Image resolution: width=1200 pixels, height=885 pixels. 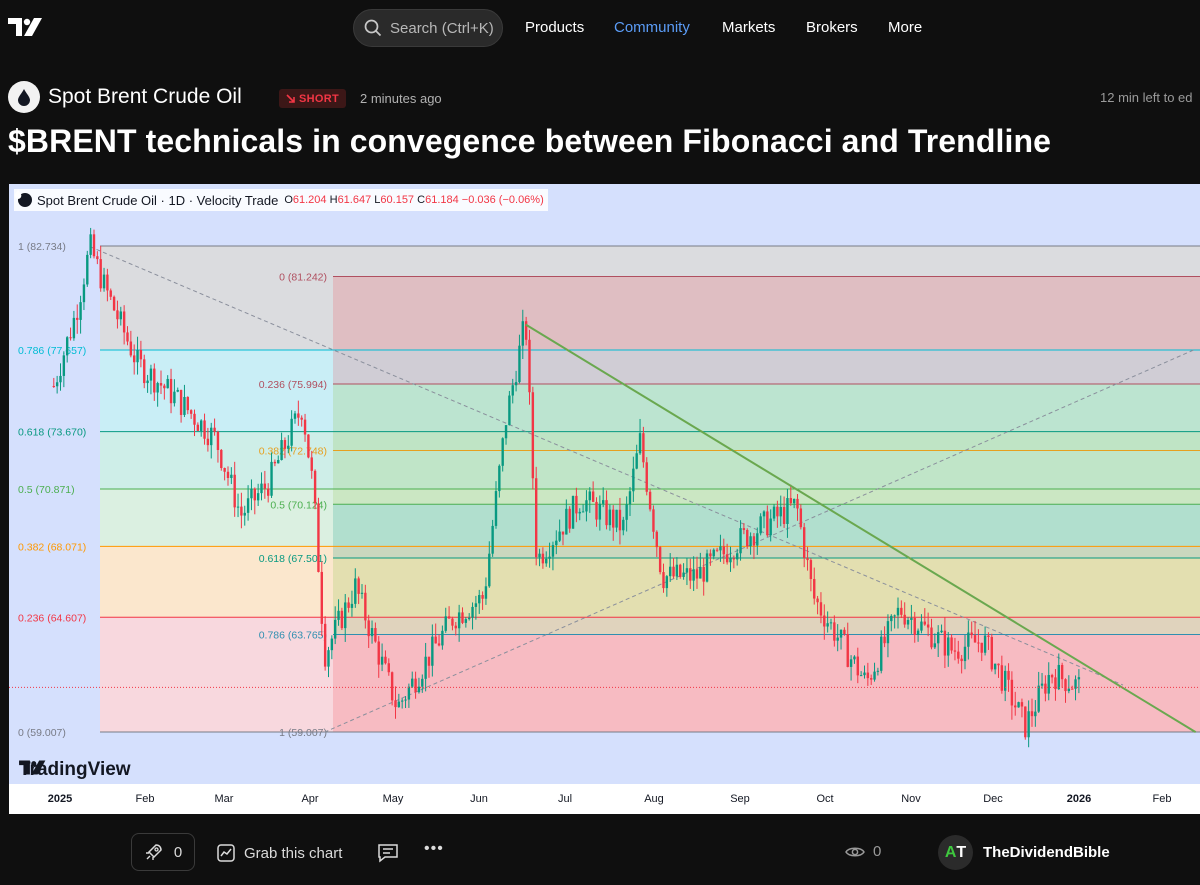 What do you see at coordinates (650, 674) in the screenshot?
I see `fib-left-zone` at bounding box center [650, 674].